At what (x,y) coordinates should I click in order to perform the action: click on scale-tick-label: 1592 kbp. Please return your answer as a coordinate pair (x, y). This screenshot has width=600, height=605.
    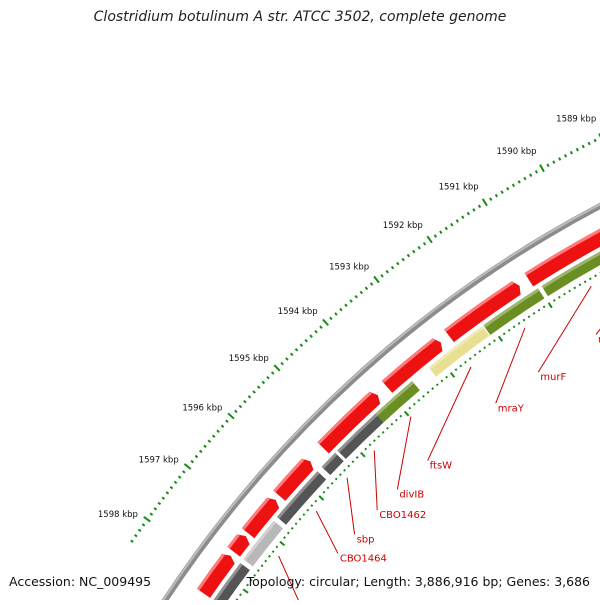
    Looking at the image, I should click on (403, 226).